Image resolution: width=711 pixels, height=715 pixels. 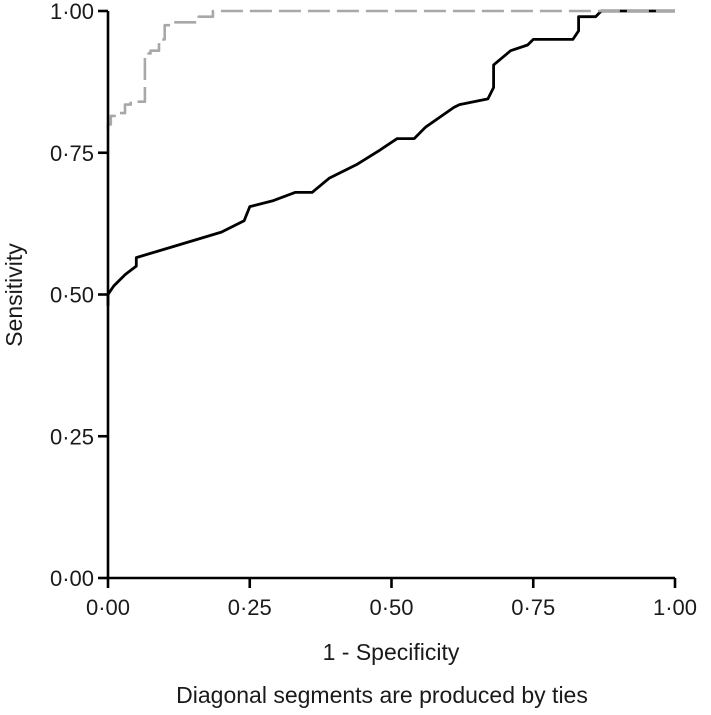 I want to click on x-tick-label: 0·00, so click(x=108, y=607).